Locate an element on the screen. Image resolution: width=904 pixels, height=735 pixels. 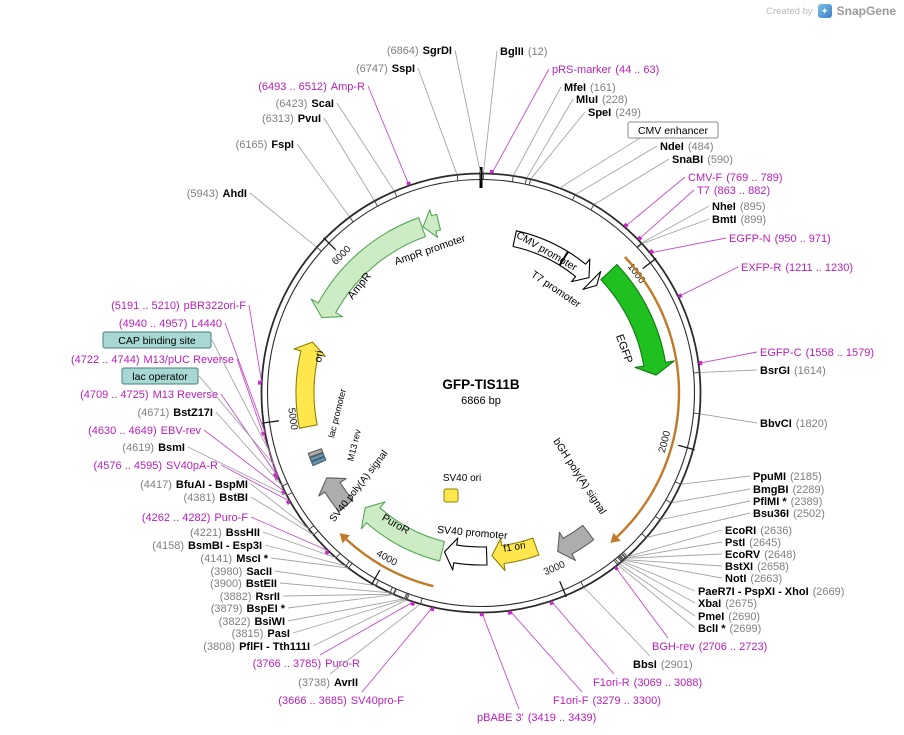
feature-f1-ori-arrow is located at coordinates (515, 554).